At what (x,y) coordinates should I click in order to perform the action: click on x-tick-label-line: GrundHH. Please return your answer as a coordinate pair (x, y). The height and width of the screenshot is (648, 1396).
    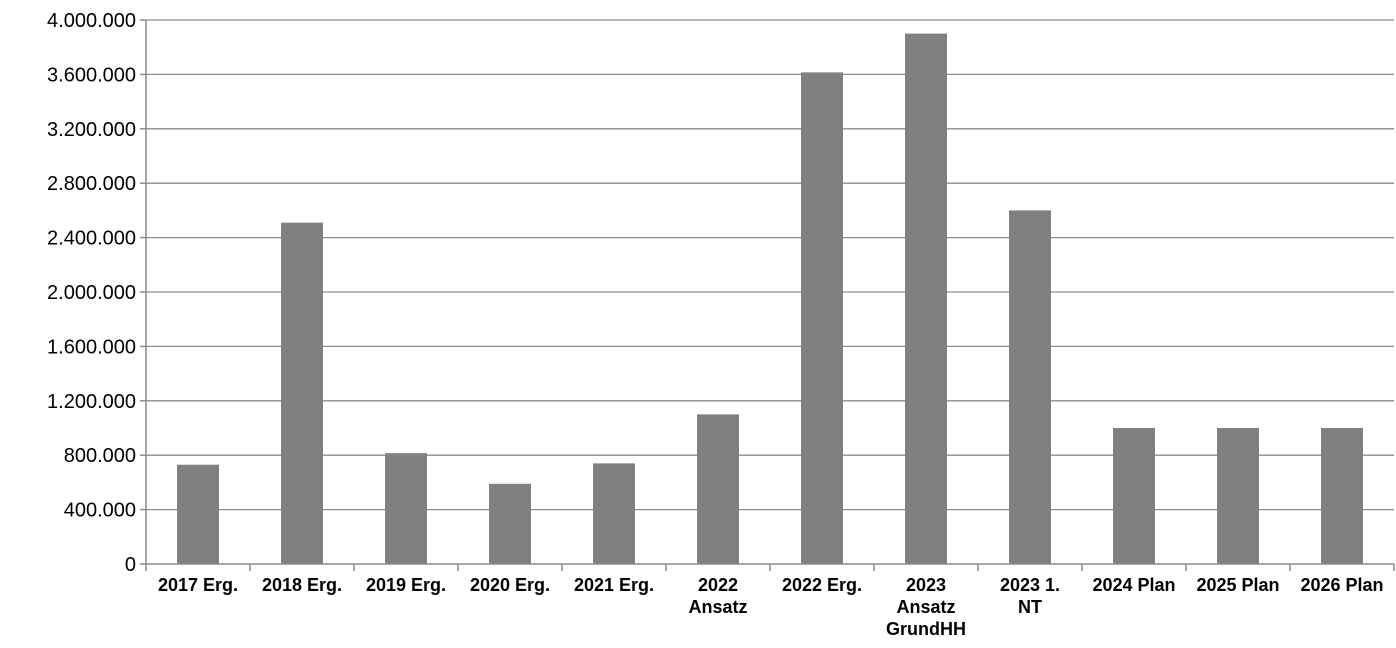
    Looking at the image, I should click on (926, 629).